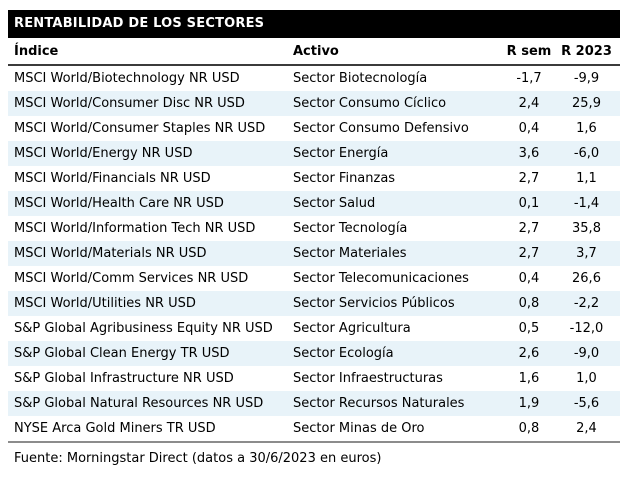 Image resolution: width=642 pixels, height=479 pixels. Describe the element at coordinates (586, 203) in the screenshot. I see `cell-r-2023: -1,4` at that location.